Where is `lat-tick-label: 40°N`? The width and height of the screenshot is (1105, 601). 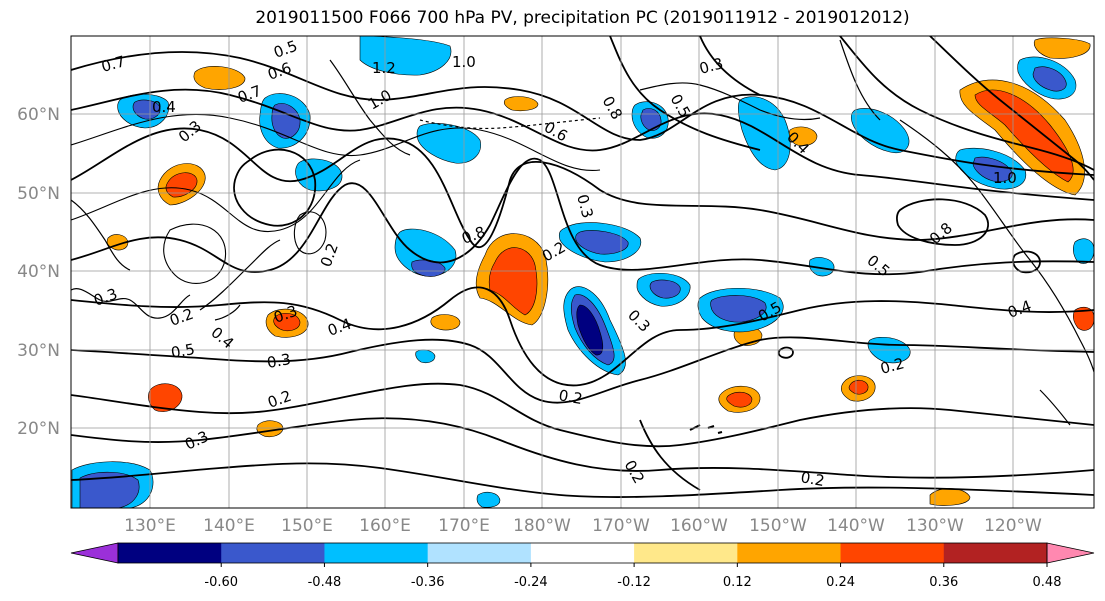 lat-tick-label: 40°N is located at coordinates (38, 272).